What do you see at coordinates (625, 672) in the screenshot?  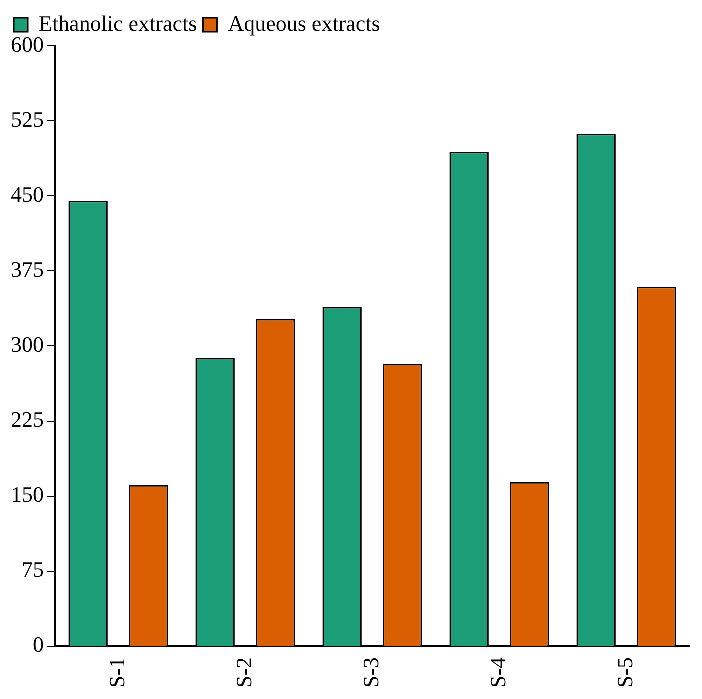 I see `x-tick-label: S-5` at bounding box center [625, 672].